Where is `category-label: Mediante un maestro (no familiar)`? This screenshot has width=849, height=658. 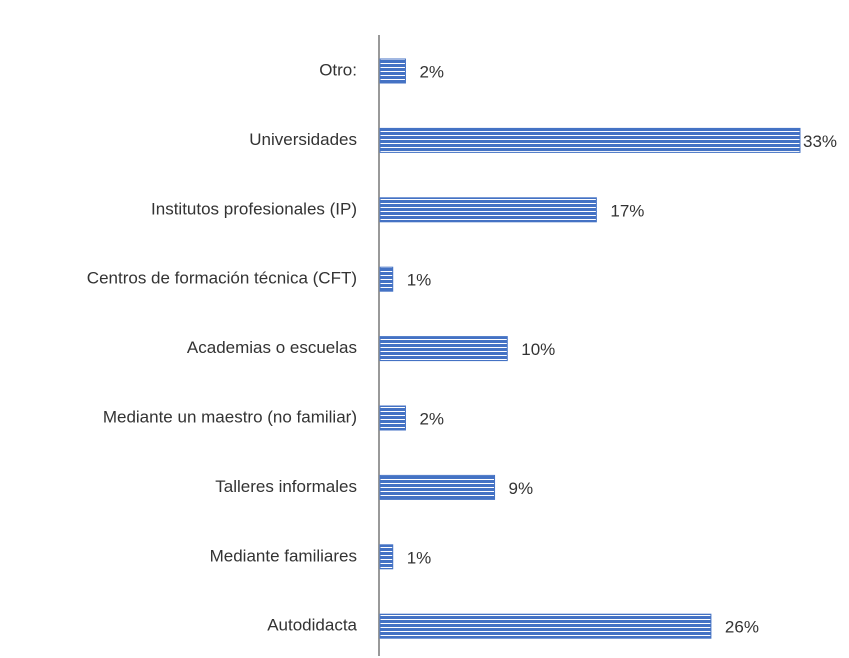
category-label: Mediante un maestro (no familiar) is located at coordinates (230, 416).